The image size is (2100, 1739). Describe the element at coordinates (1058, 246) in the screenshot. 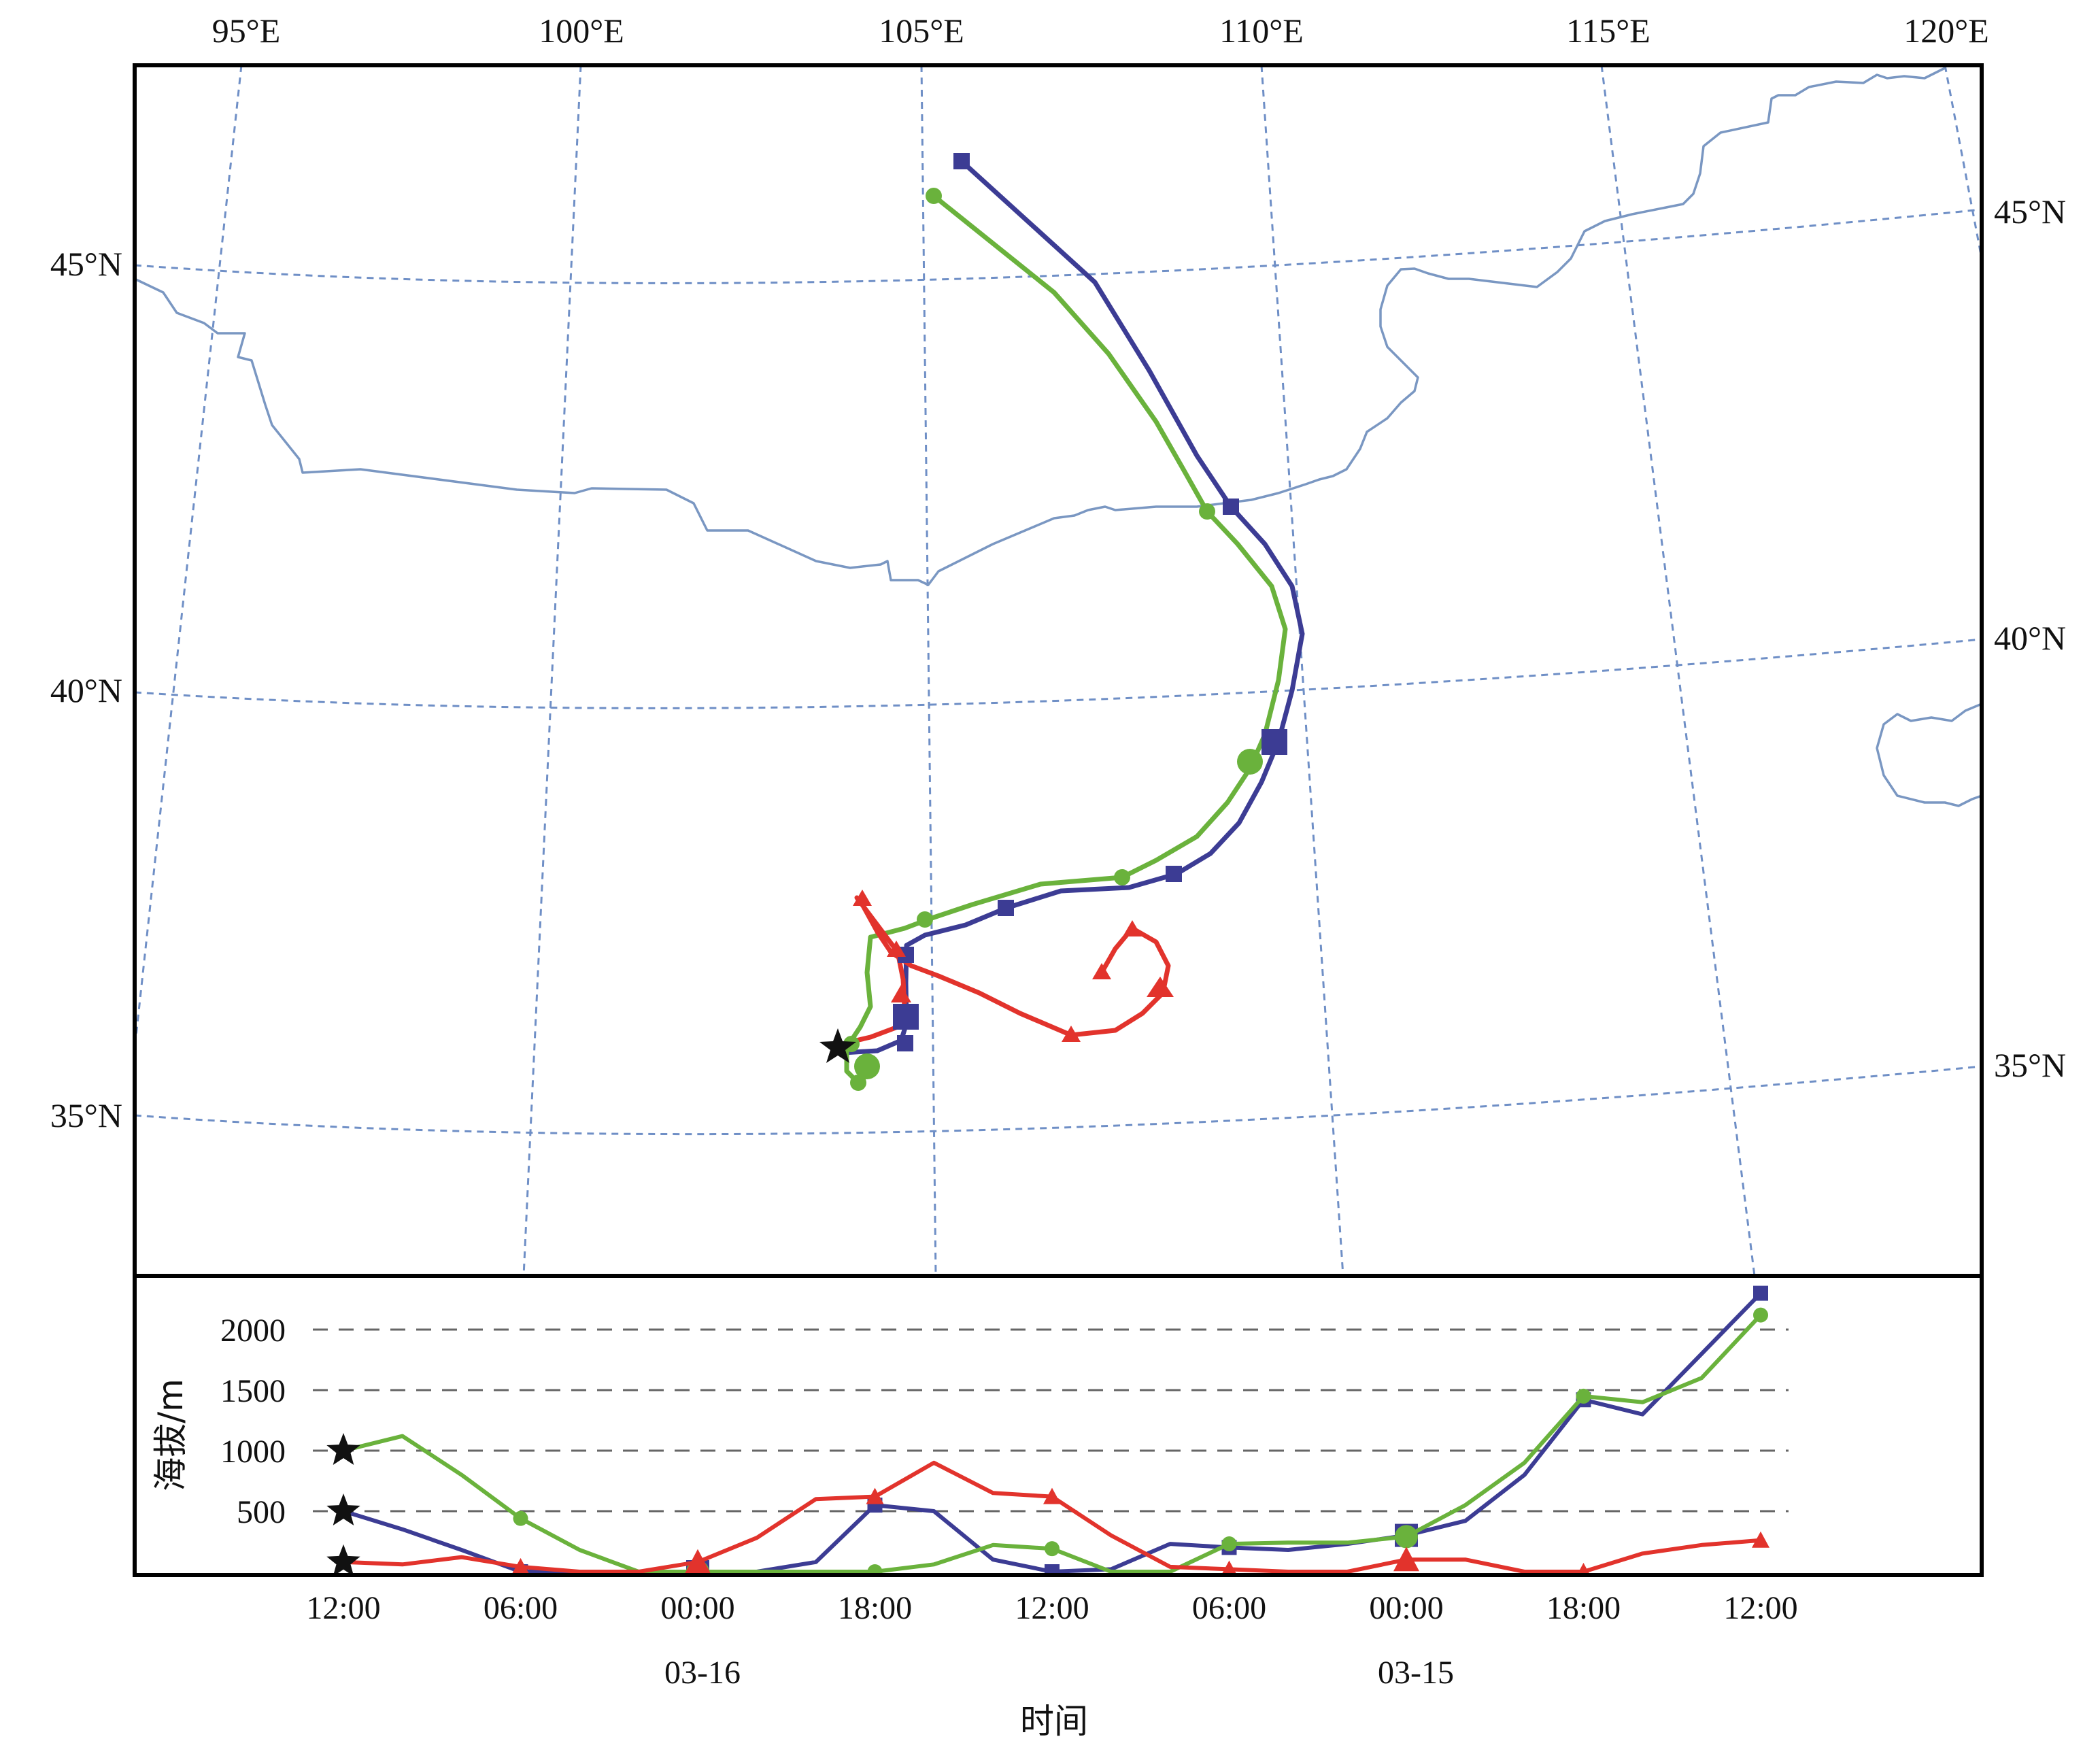

I see `parallel-45n` at that location.